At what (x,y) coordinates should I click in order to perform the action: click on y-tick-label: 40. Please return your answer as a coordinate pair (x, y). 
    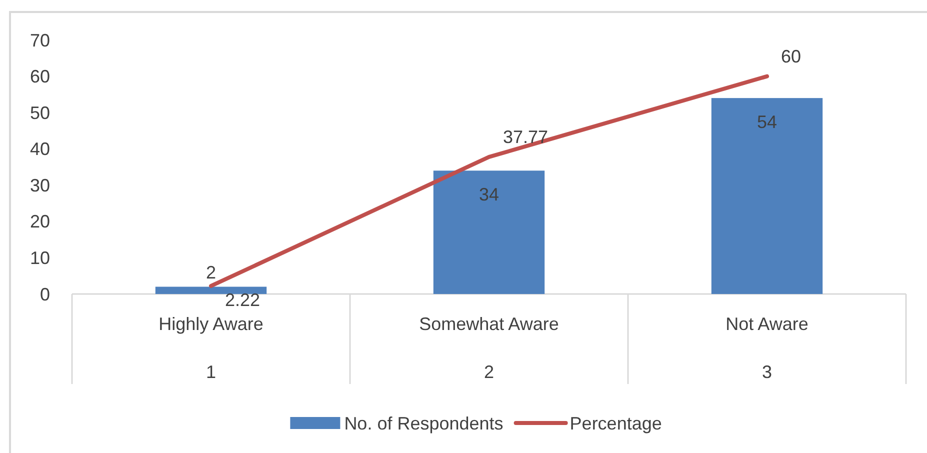
    Looking at the image, I should click on (40, 149).